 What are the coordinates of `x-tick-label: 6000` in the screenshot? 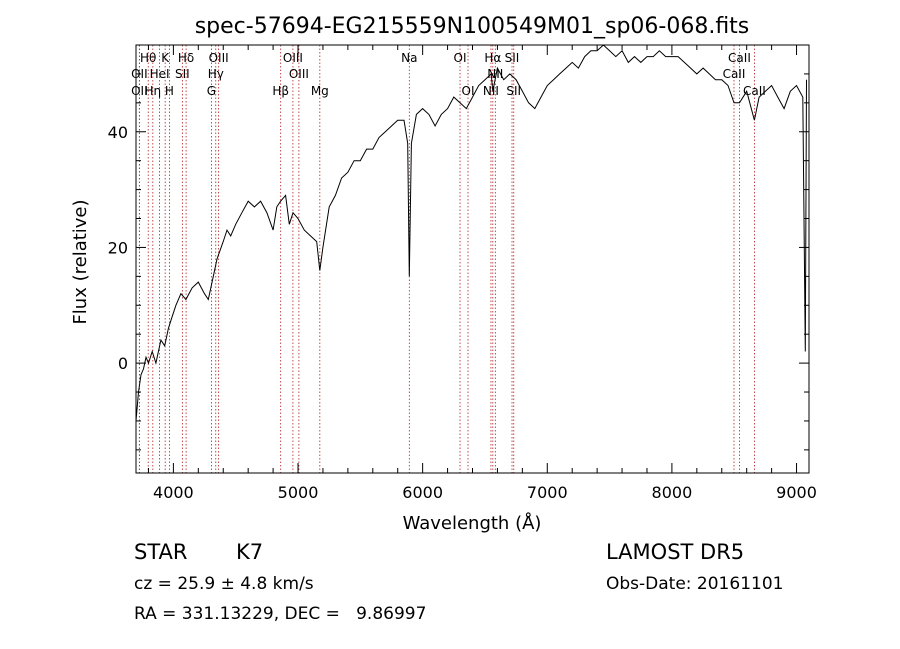 It's located at (422, 492).